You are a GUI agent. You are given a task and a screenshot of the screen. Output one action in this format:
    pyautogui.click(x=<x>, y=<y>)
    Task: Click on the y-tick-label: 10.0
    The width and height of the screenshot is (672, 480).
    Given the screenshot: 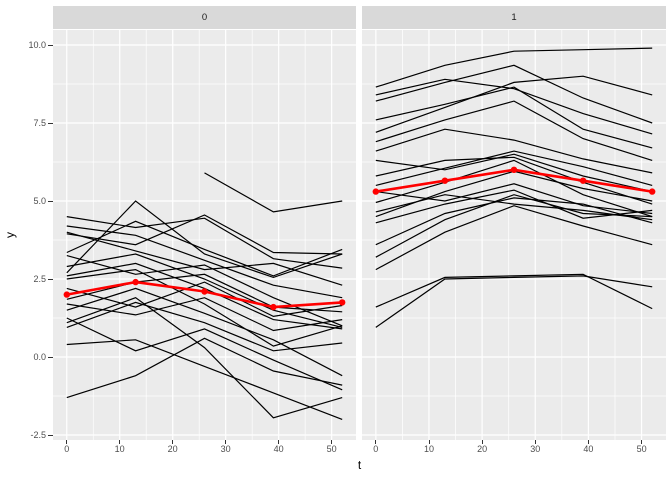 What is the action you would take?
    pyautogui.click(x=37, y=44)
    